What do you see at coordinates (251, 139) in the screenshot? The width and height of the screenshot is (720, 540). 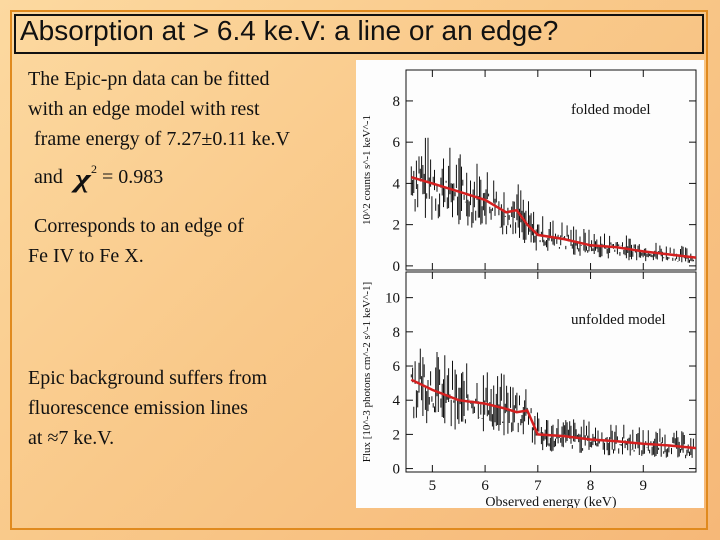 I see `fit-energy-suffix: 0.11 ke.V` at bounding box center [251, 139].